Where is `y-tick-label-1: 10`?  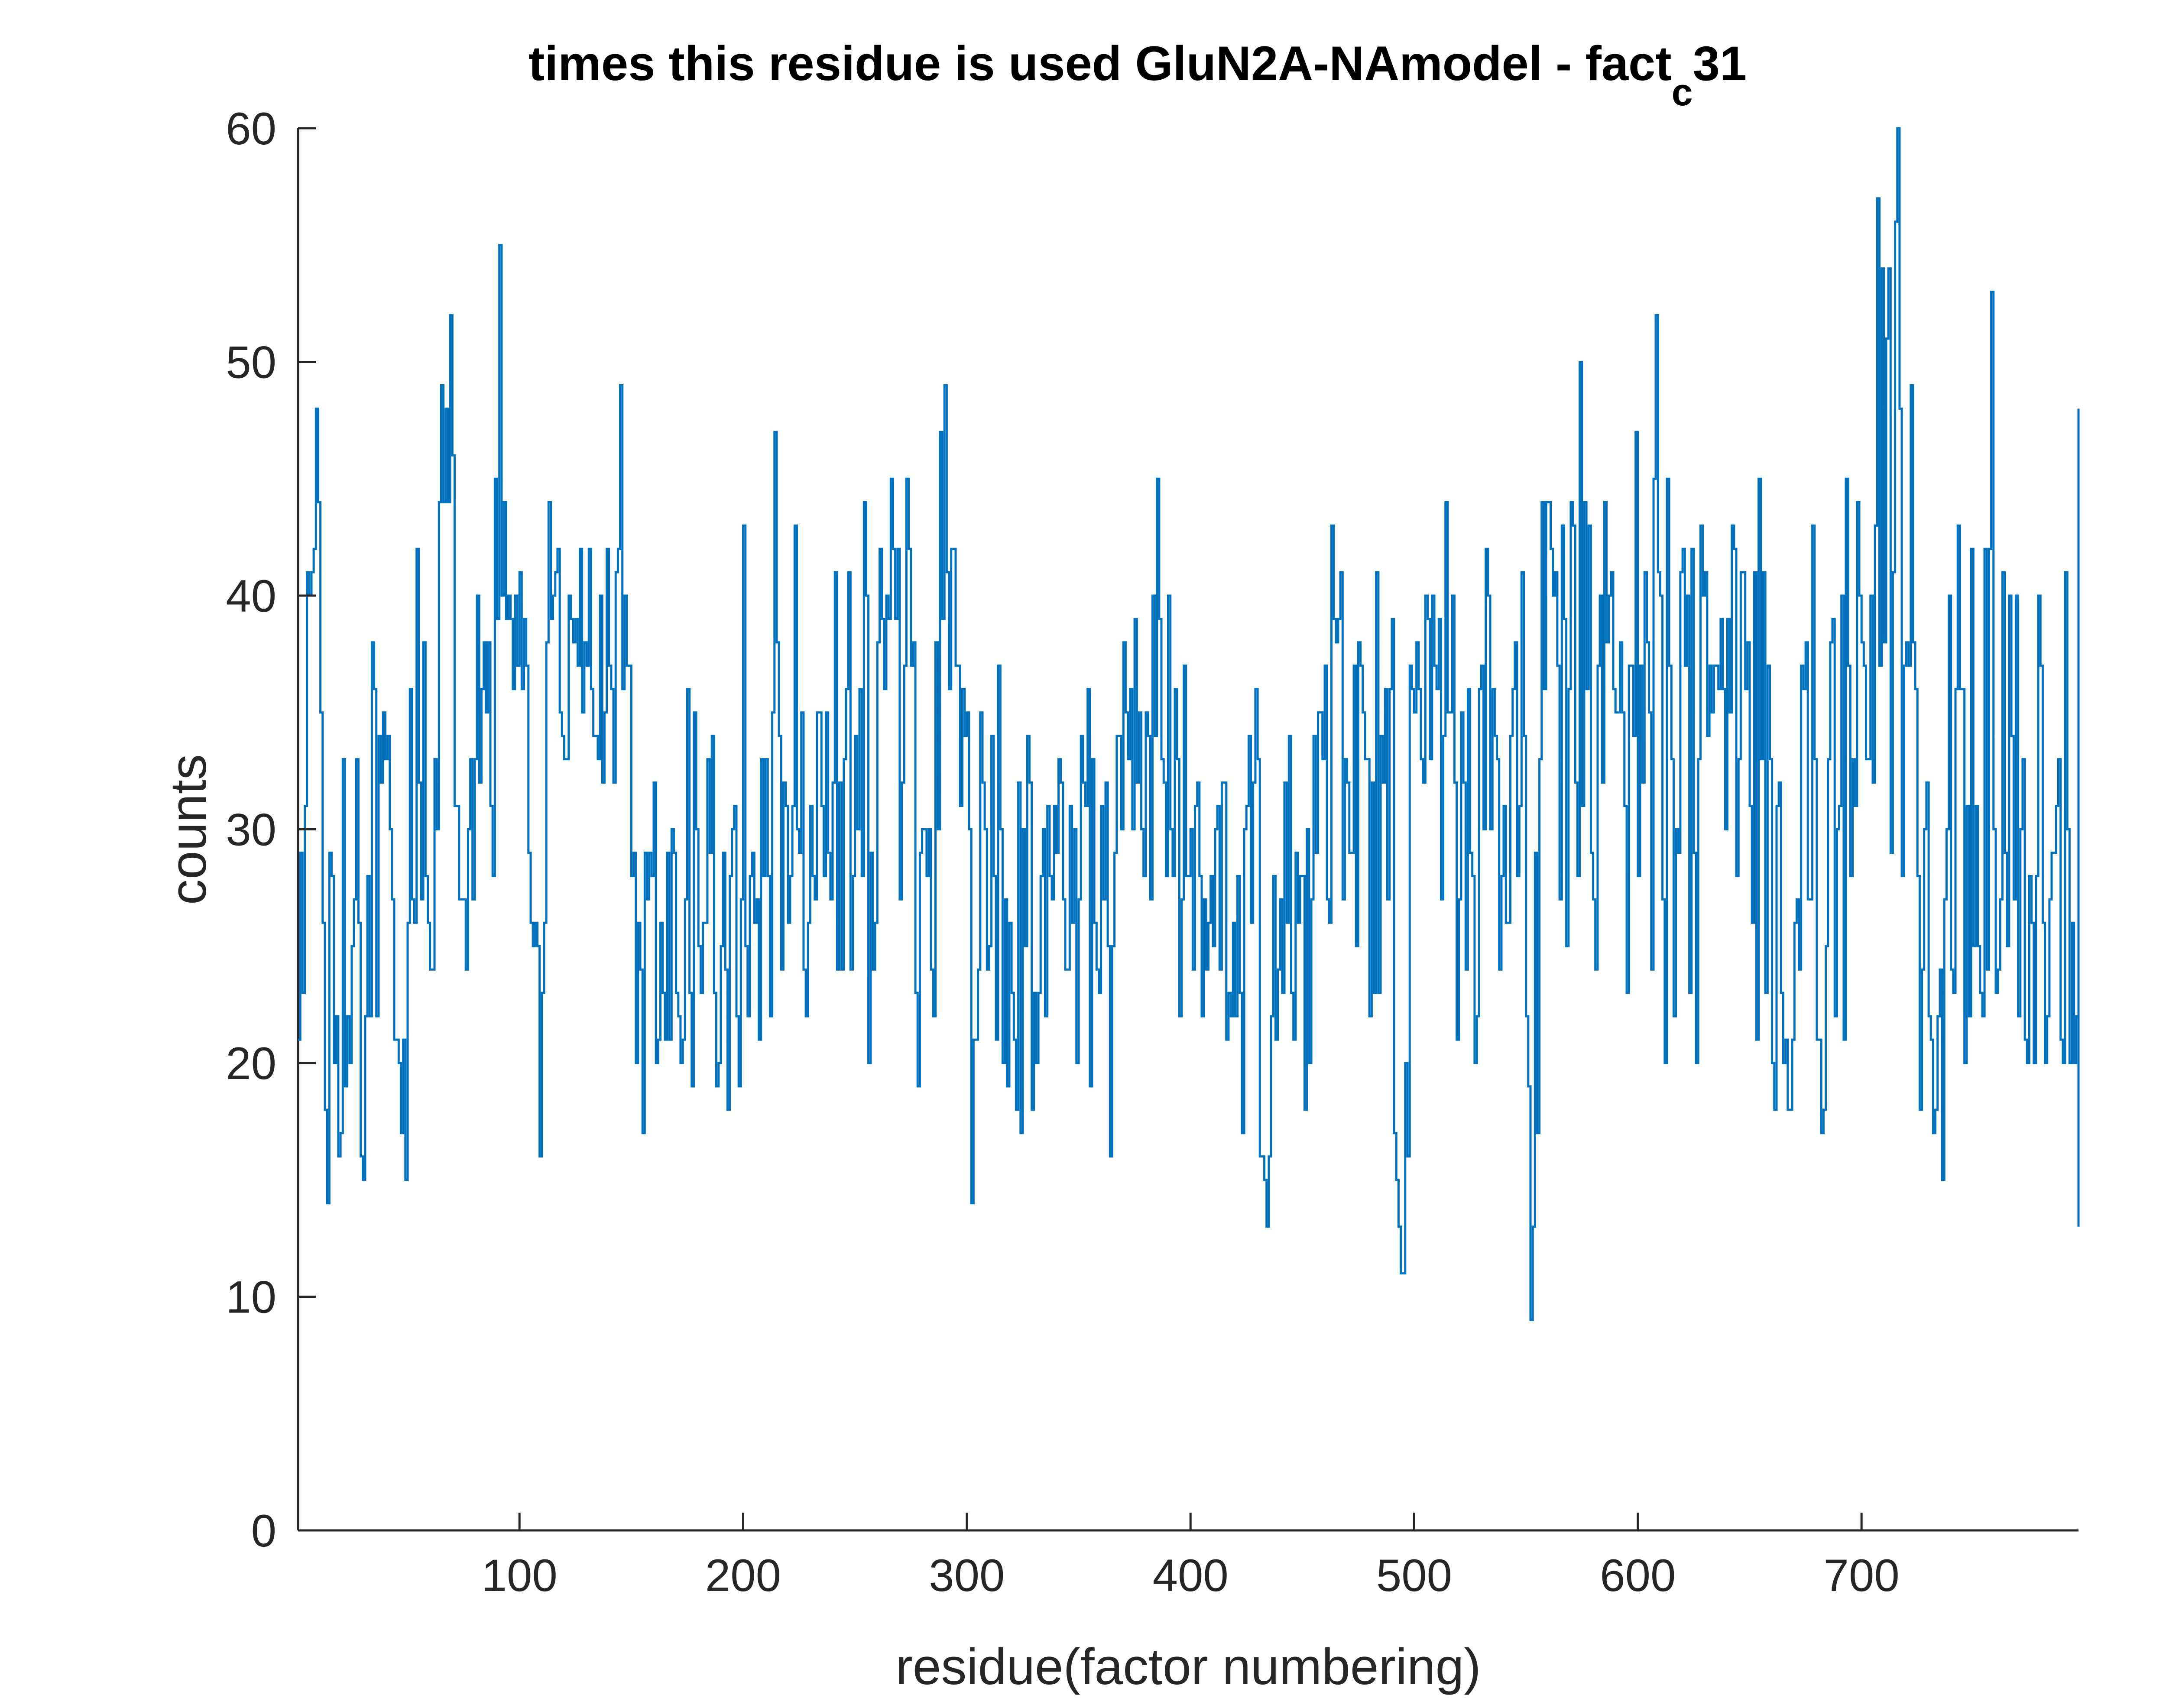
y-tick-label-1: 10 is located at coordinates (251, 1297).